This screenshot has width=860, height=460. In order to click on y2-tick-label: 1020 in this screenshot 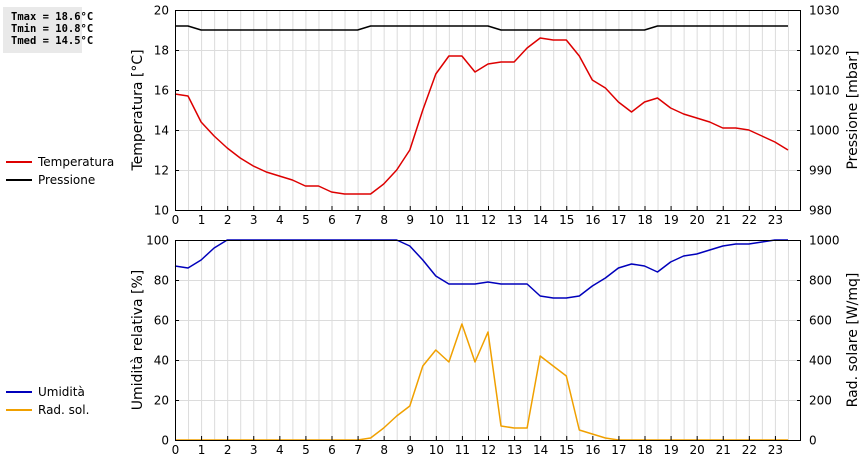, I will do `click(824, 51)`.